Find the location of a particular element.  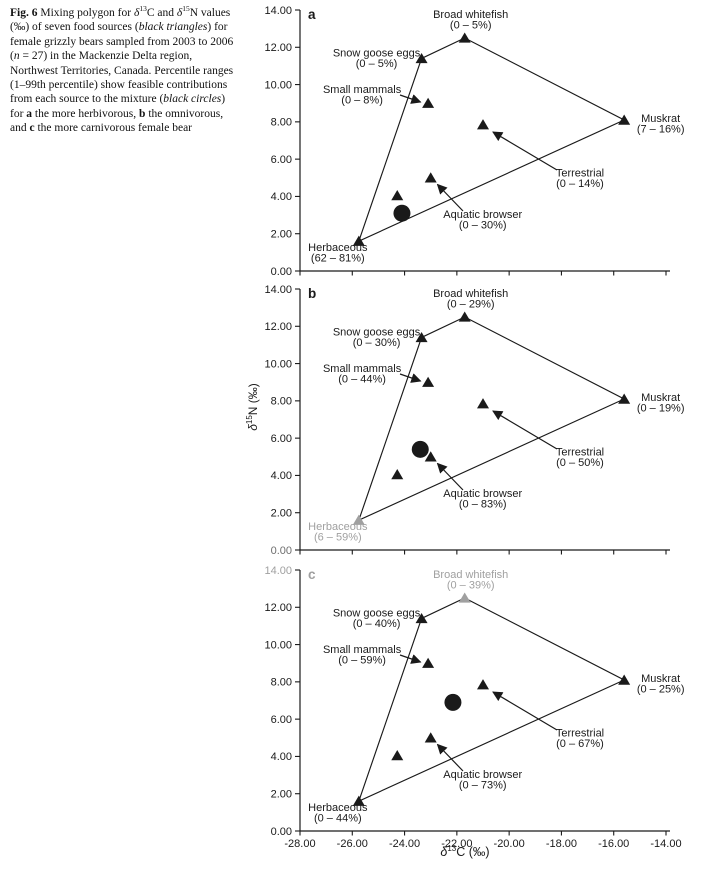

caption-text: black circles is located at coordinates (192, 99).